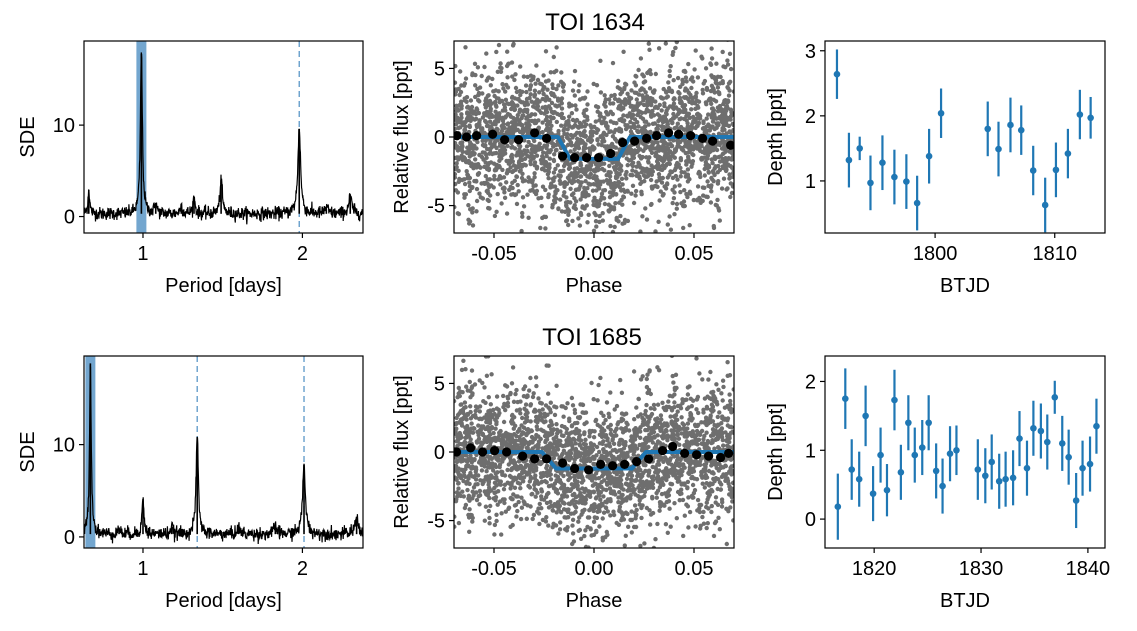  I want to click on raw-flux-points, so click(594, 137).